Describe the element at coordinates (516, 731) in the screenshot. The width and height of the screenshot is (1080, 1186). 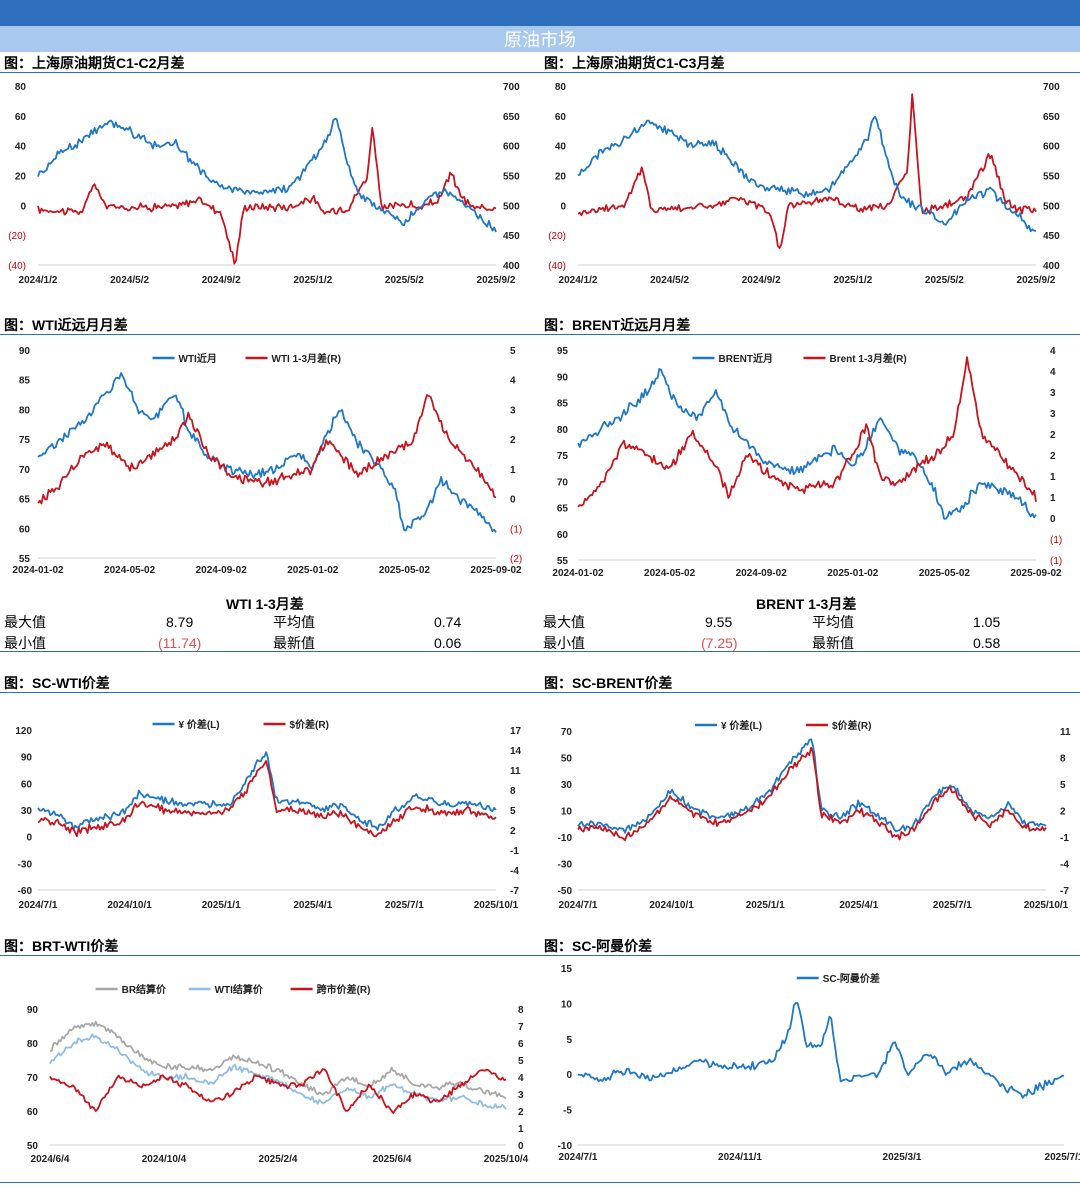
I see `right-axis-tick: 17` at that location.